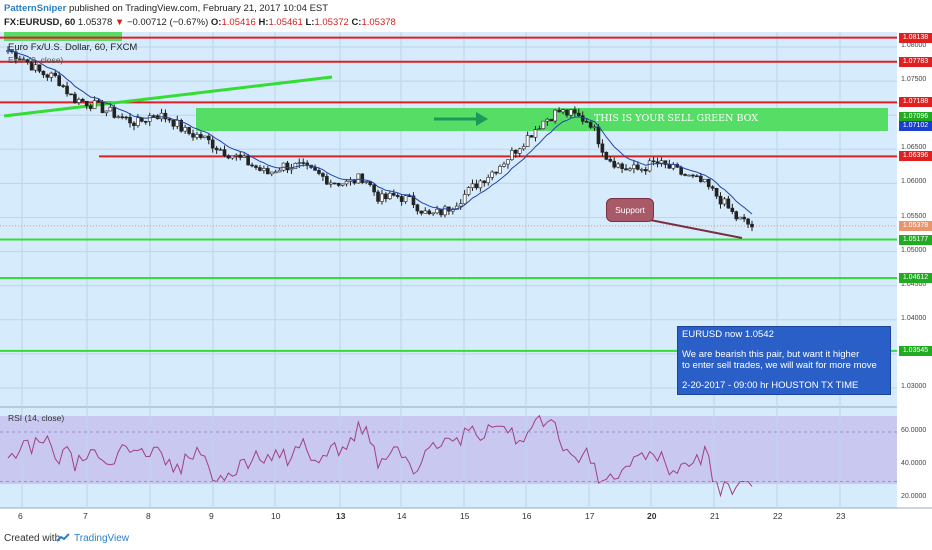 The image size is (932, 550). Describe the element at coordinates (211, 516) in the screenshot. I see `time-tick-label: 9` at that location.